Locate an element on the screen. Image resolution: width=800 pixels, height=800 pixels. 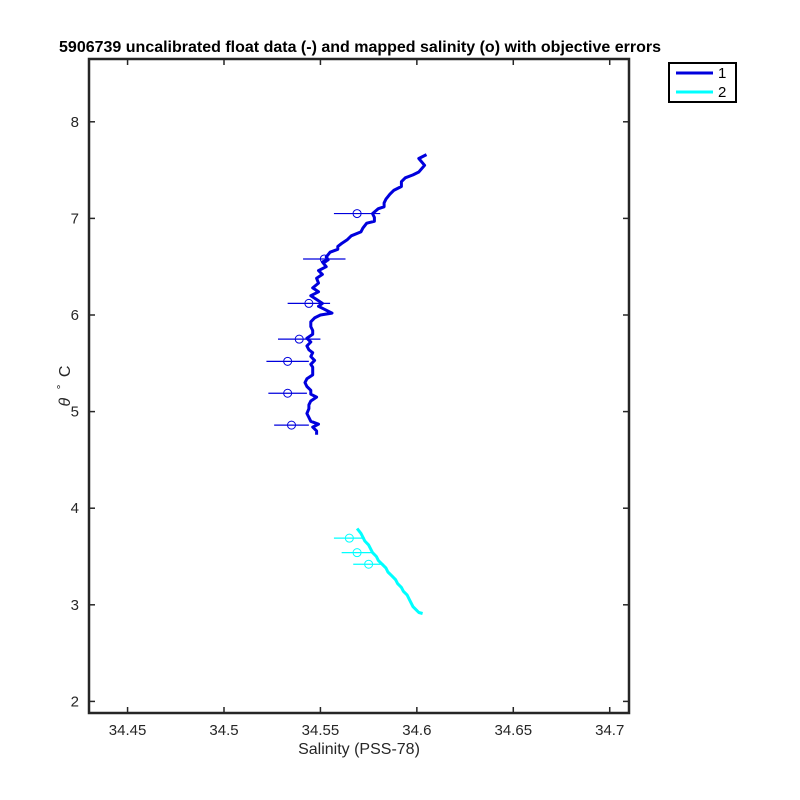
svg-text: θ ° C is located at coordinates (63, 386).